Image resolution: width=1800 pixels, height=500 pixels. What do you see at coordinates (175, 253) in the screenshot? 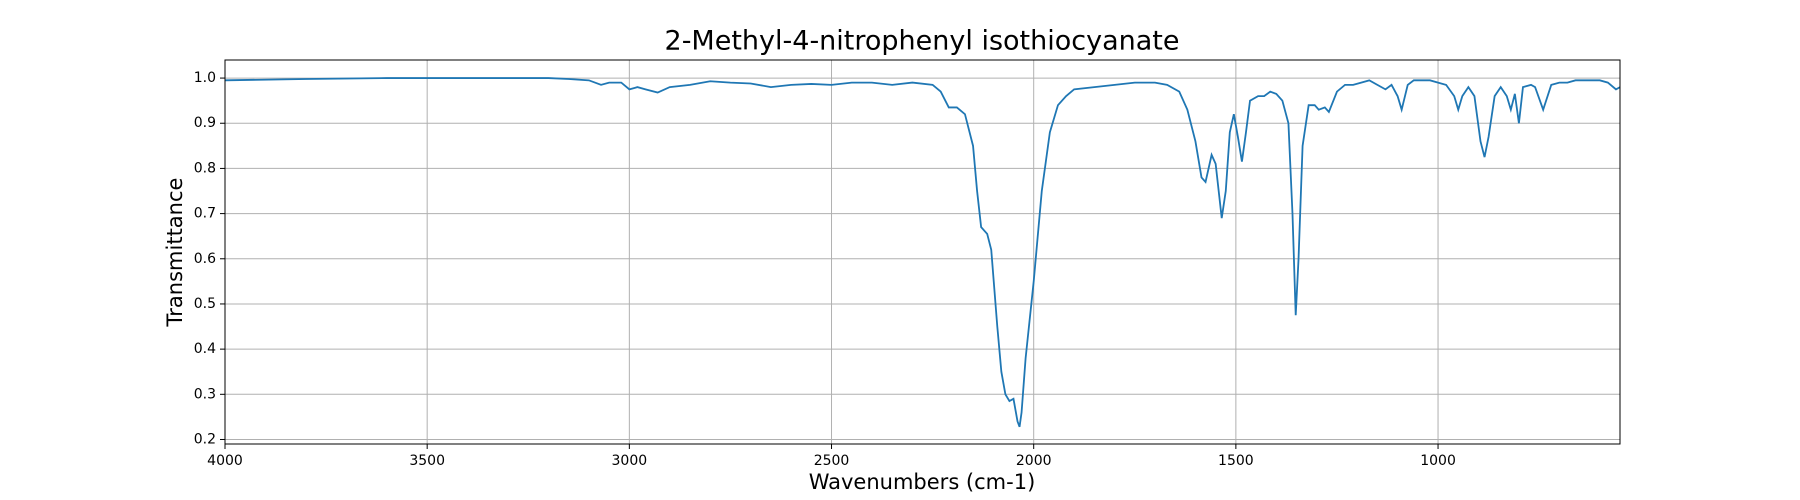
I see `y-axis-label: Transmittance` at bounding box center [175, 253].